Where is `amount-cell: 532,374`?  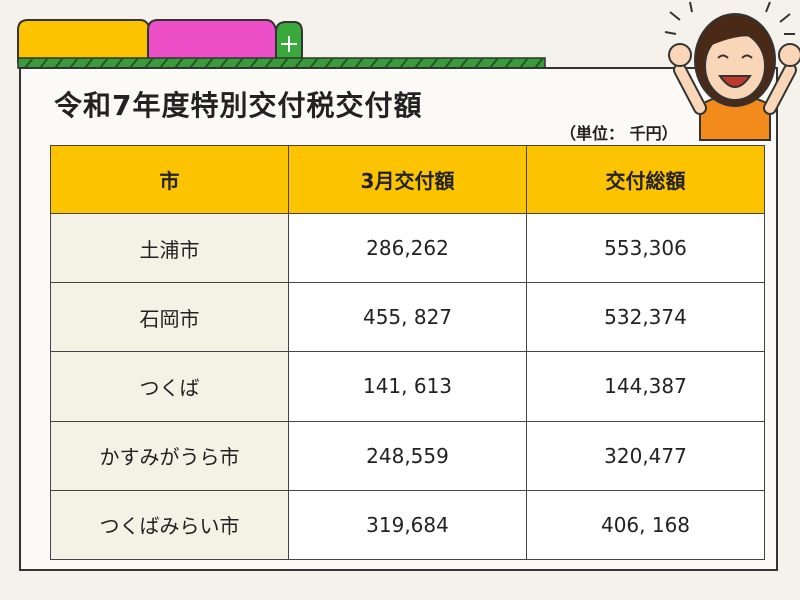 amount-cell: 532,374 is located at coordinates (645, 317).